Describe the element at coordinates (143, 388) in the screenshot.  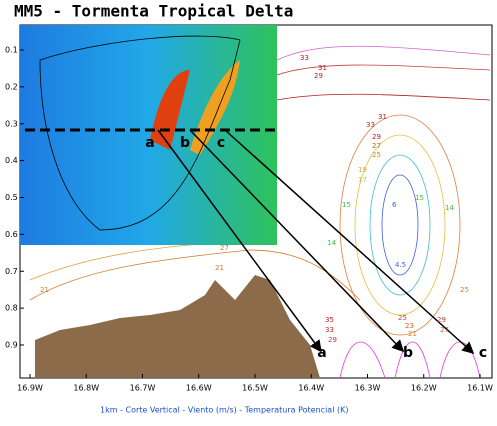
I see `x-tick-label: 16.7W` at that location.